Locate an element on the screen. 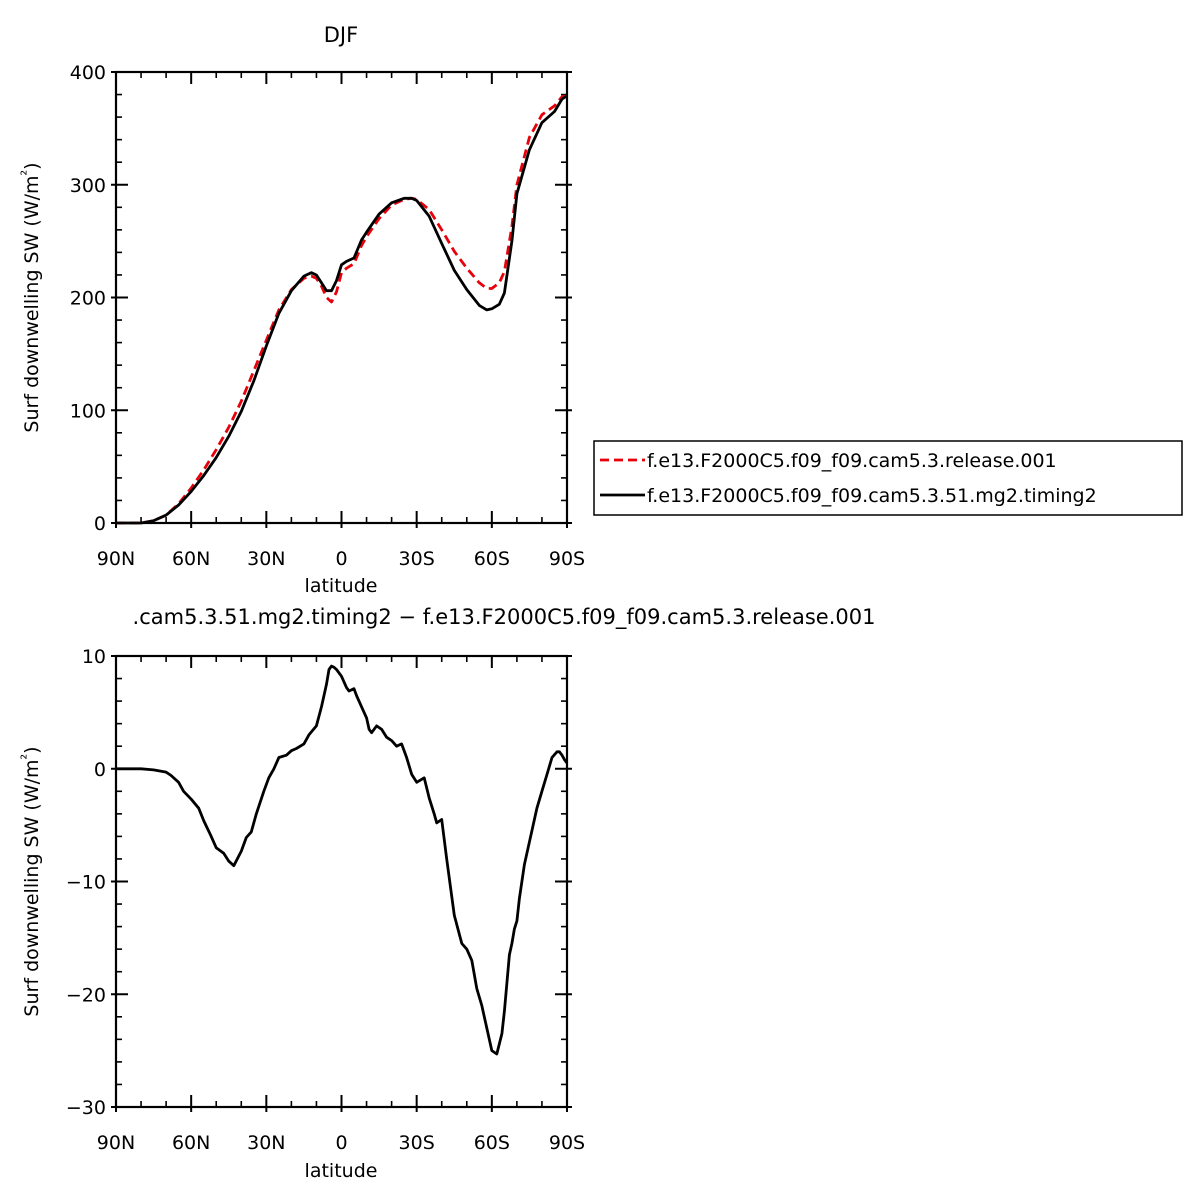 The image size is (1199, 1202). bottom-x-tick-label: 60S is located at coordinates (492, 1143).